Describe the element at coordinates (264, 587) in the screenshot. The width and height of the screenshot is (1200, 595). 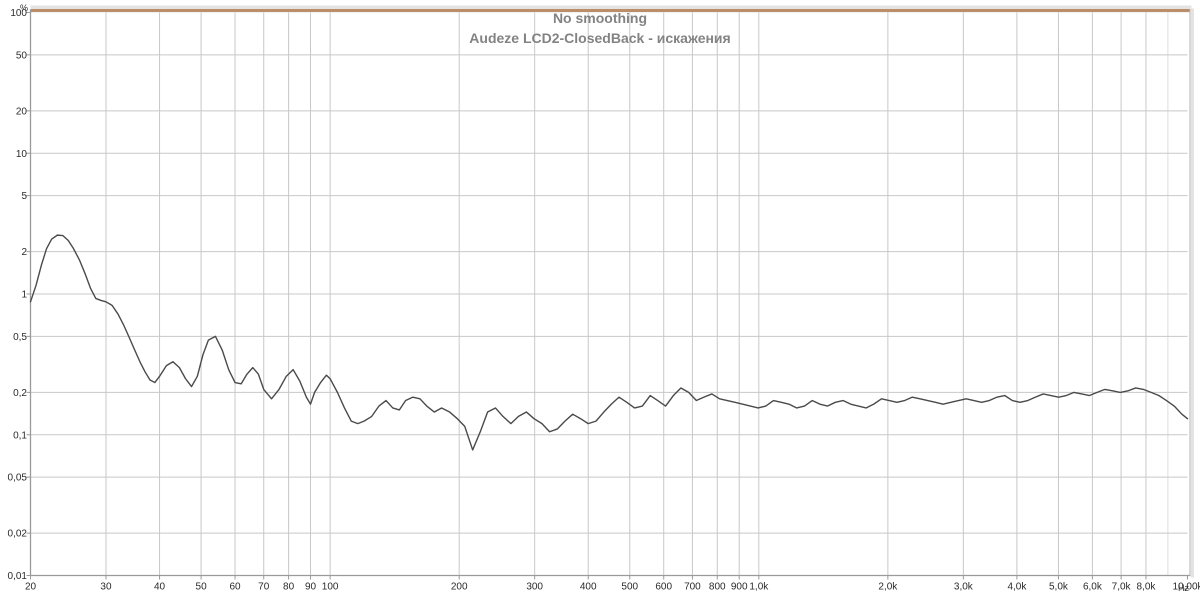
I see `x-axis-tick-label: 70` at that location.